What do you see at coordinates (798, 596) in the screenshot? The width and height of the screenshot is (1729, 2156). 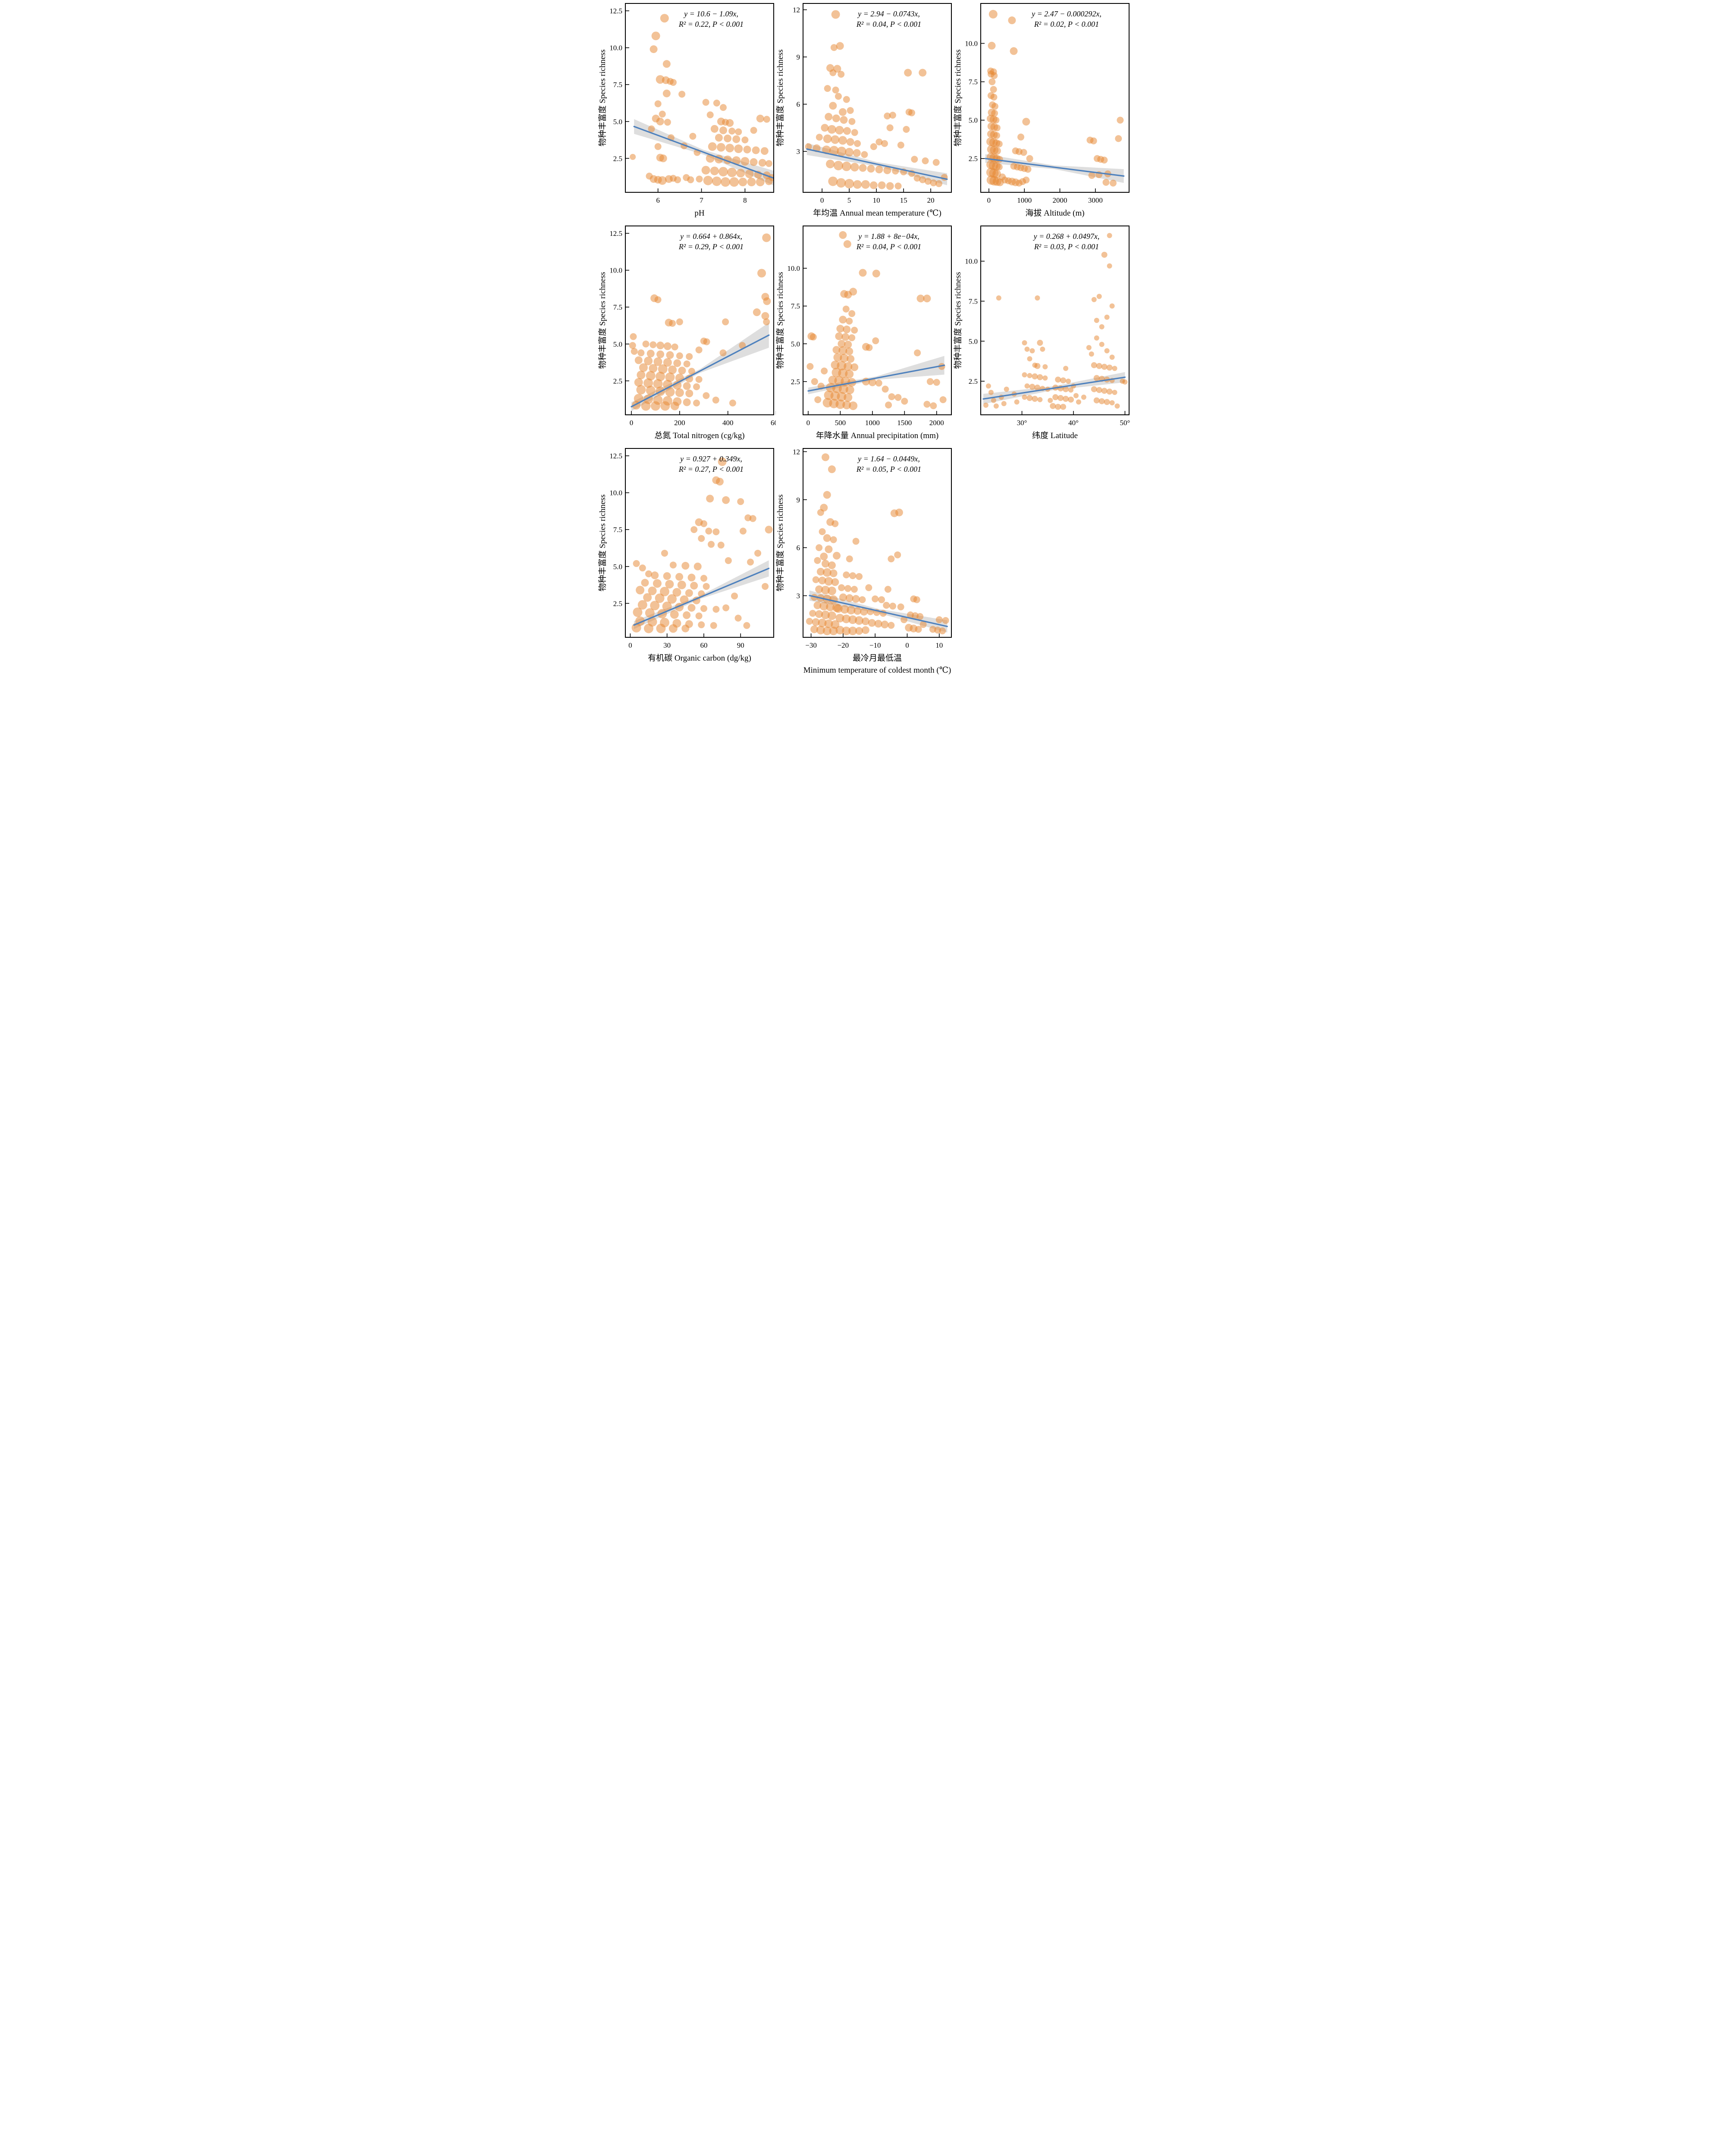 I see `y-tick-label: 3` at bounding box center [798, 596].